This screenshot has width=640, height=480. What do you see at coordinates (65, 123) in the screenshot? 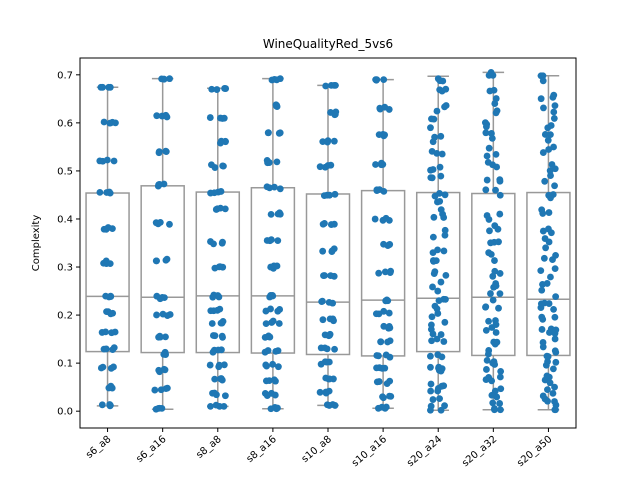
I see `y-tick-label: 0.6` at bounding box center [65, 123].